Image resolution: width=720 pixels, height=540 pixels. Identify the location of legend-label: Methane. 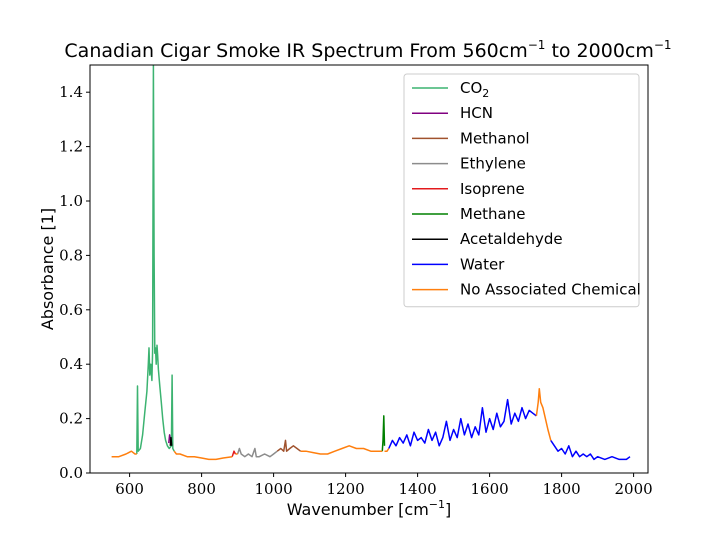
(493, 214).